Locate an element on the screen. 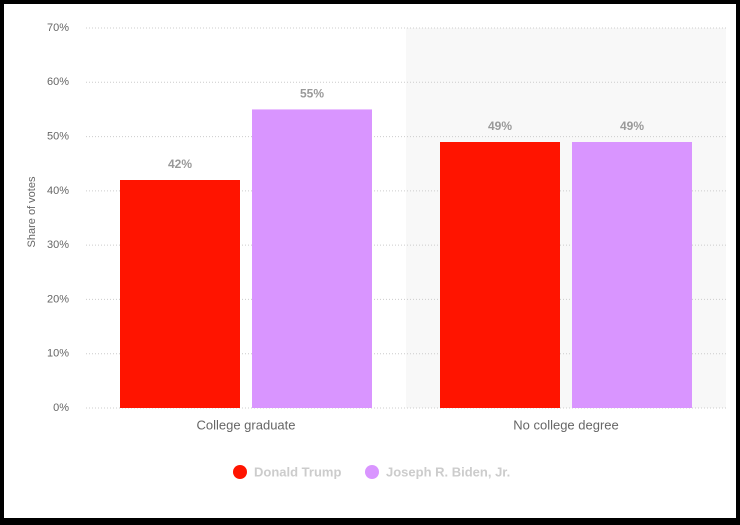  value-label: 42% is located at coordinates (180, 164).